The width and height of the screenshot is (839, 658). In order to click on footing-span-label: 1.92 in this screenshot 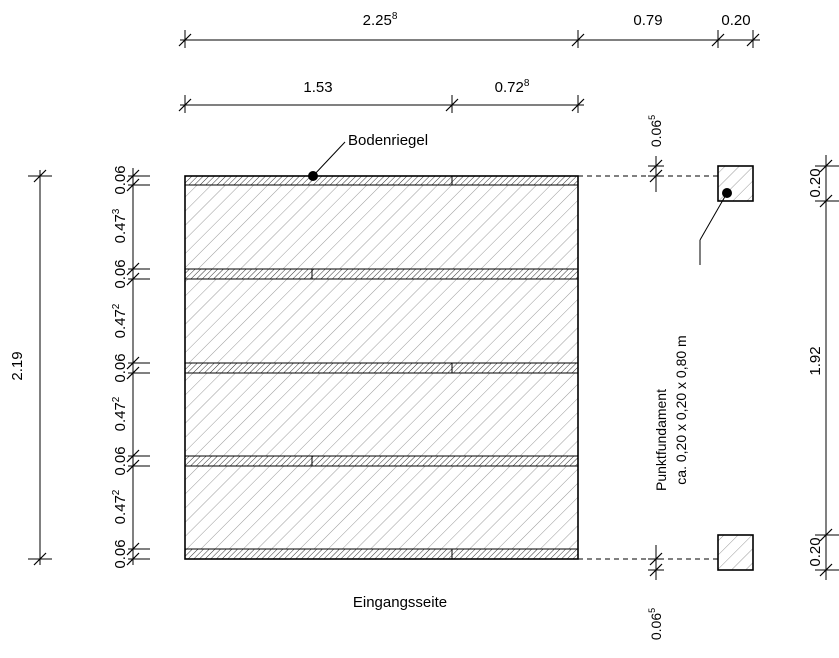, I will do `click(815, 360)`.